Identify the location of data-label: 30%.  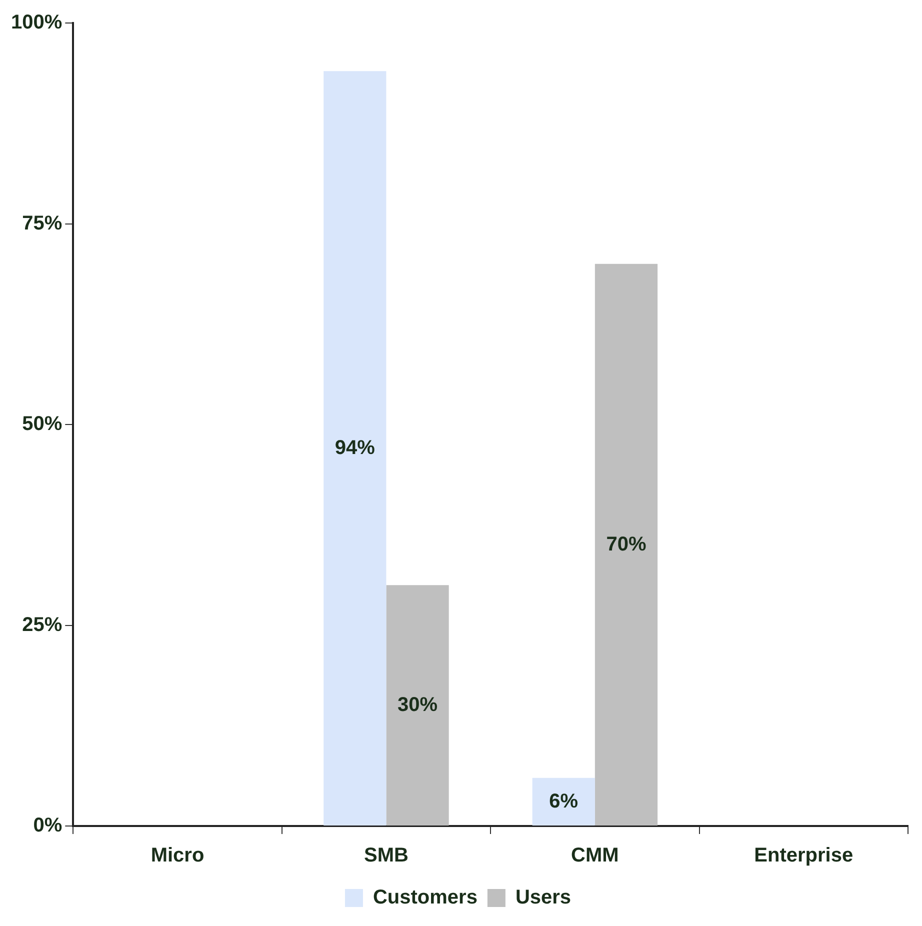
(418, 705).